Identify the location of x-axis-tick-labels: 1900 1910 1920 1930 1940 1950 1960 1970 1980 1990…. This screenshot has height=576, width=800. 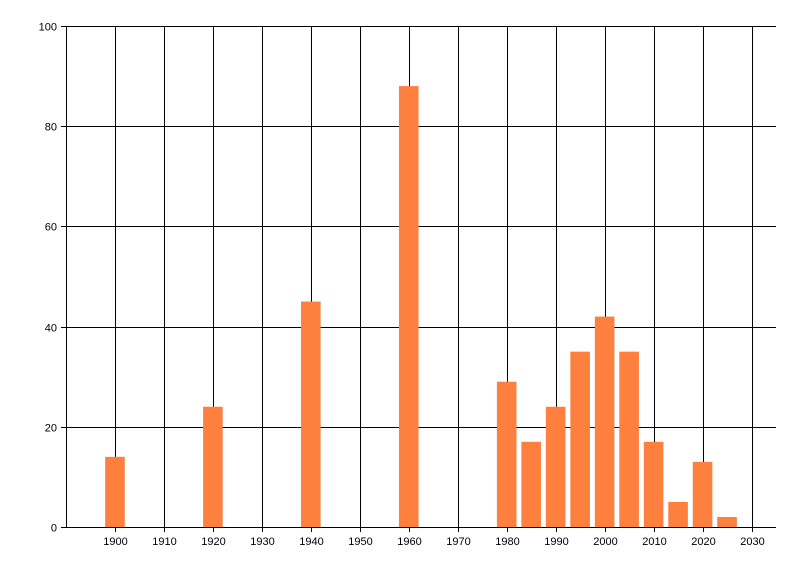
(433, 542).